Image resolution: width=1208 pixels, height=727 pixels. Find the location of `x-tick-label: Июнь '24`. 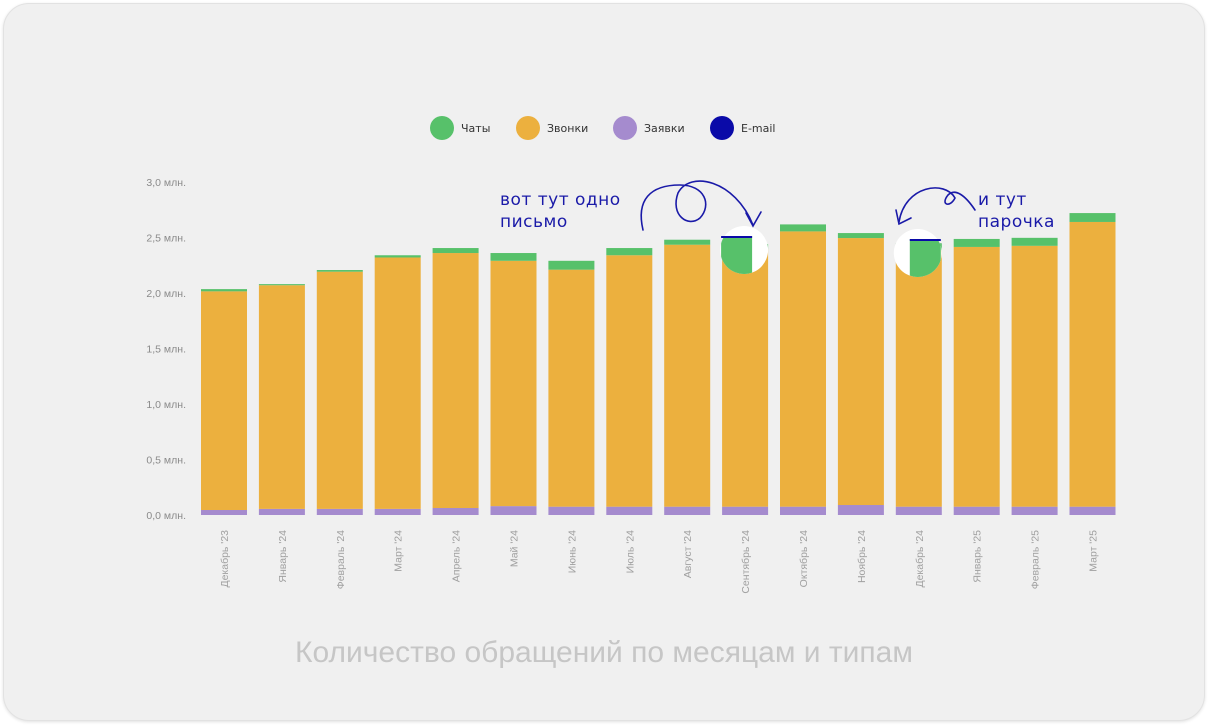

x-tick-label: Июнь '24 is located at coordinates (572, 551).